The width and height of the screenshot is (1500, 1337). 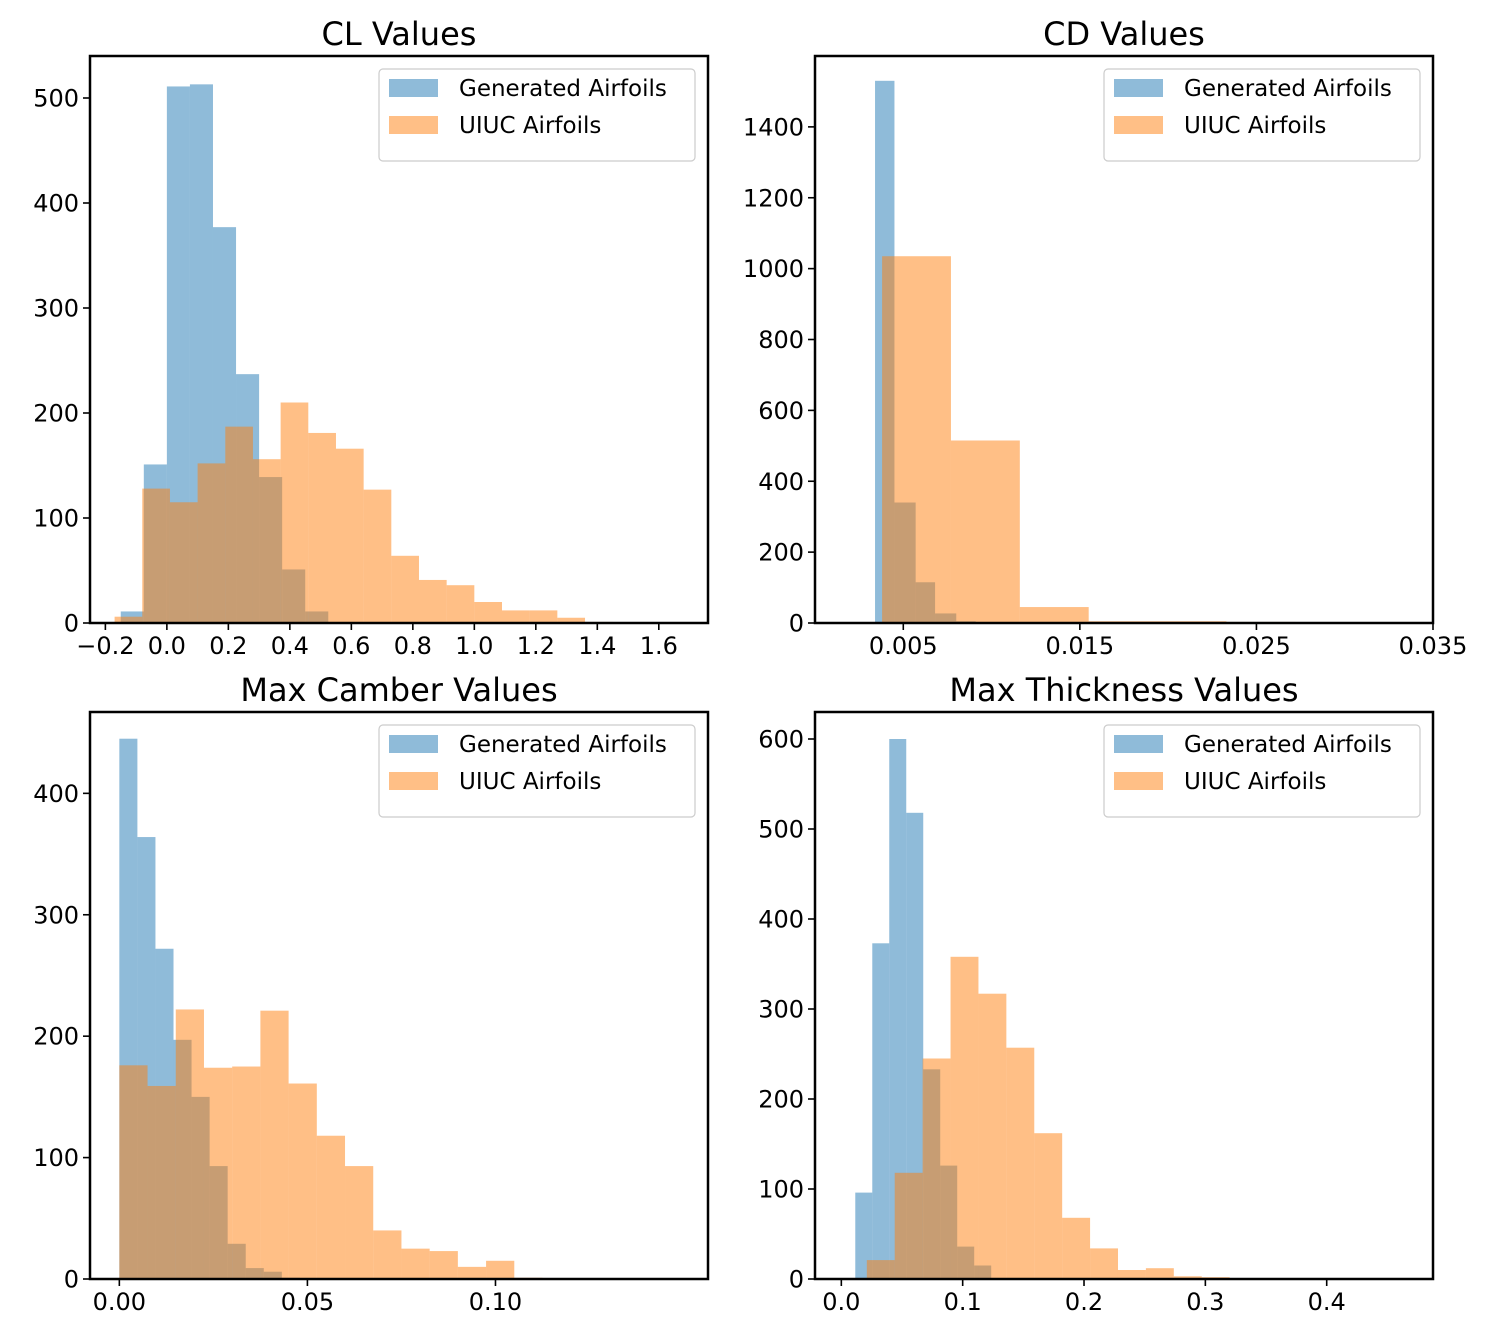 I want to click on x-tick-label: 0.10, so click(x=495, y=1302).